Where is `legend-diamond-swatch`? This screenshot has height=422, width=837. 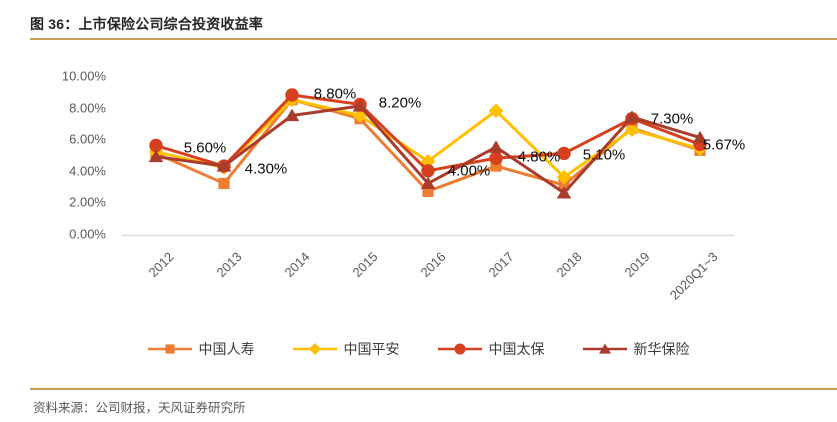 legend-diamond-swatch is located at coordinates (314, 349).